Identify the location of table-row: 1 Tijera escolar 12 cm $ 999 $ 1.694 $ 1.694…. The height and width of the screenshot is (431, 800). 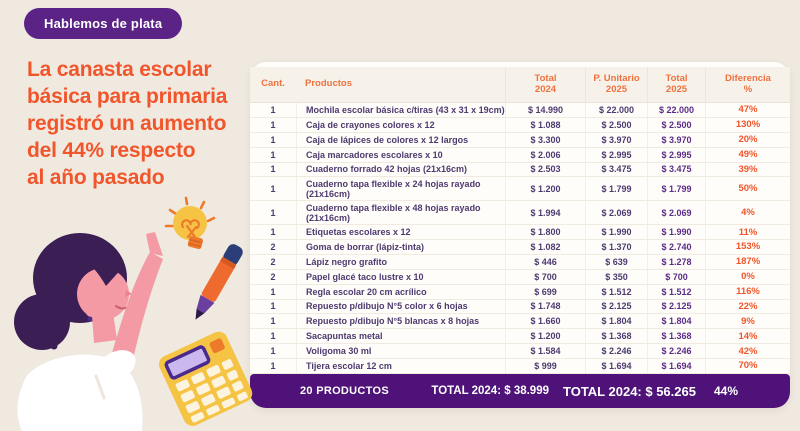
(520, 366).